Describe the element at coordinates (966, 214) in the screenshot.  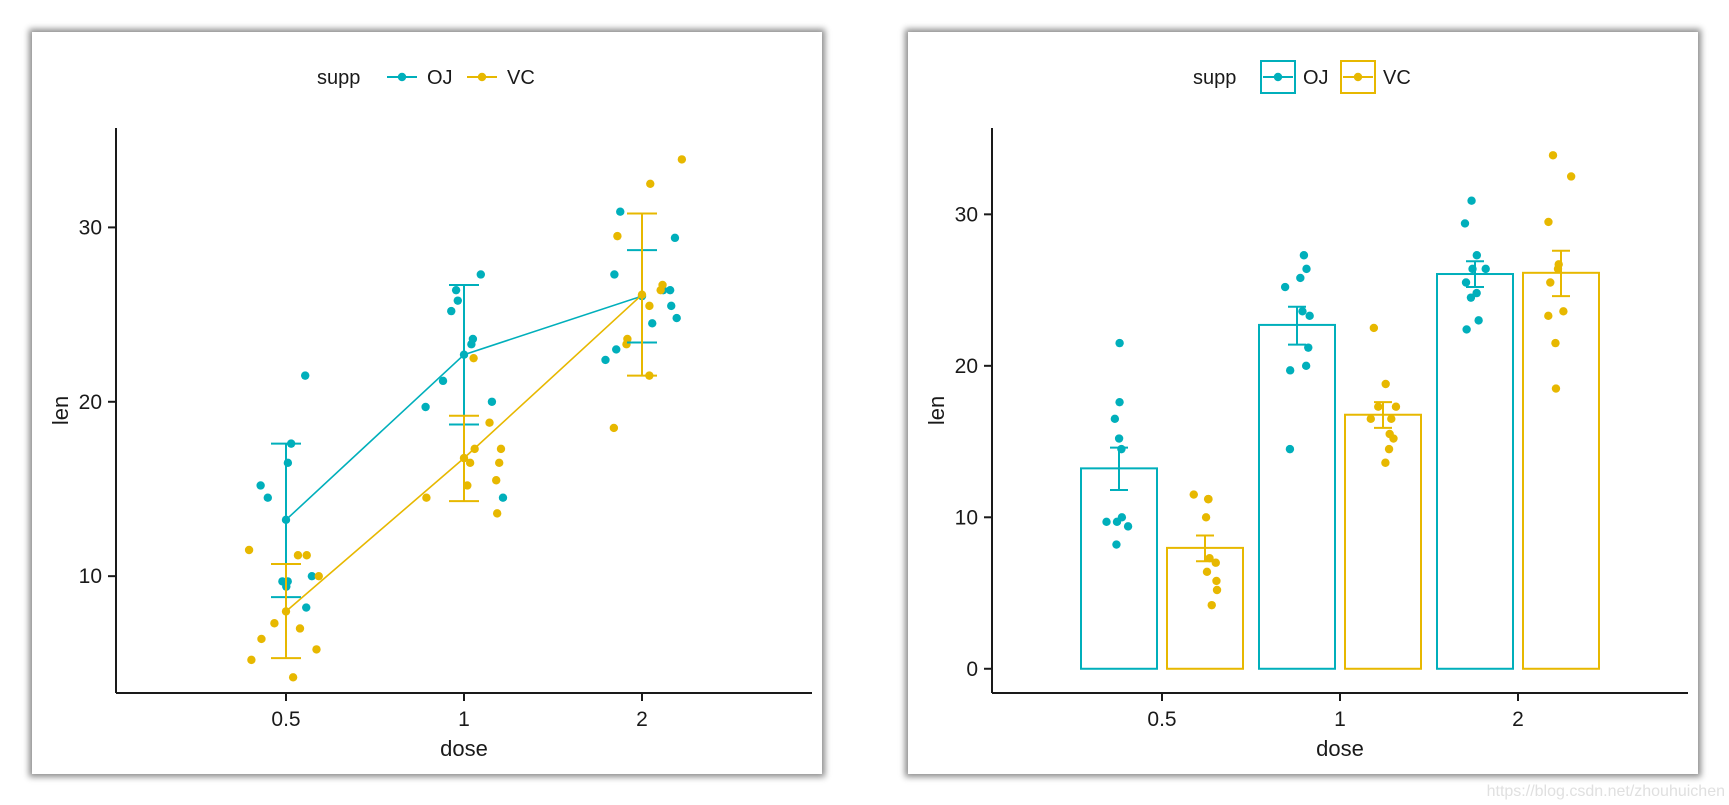
I see `y-tick-label: 30` at that location.